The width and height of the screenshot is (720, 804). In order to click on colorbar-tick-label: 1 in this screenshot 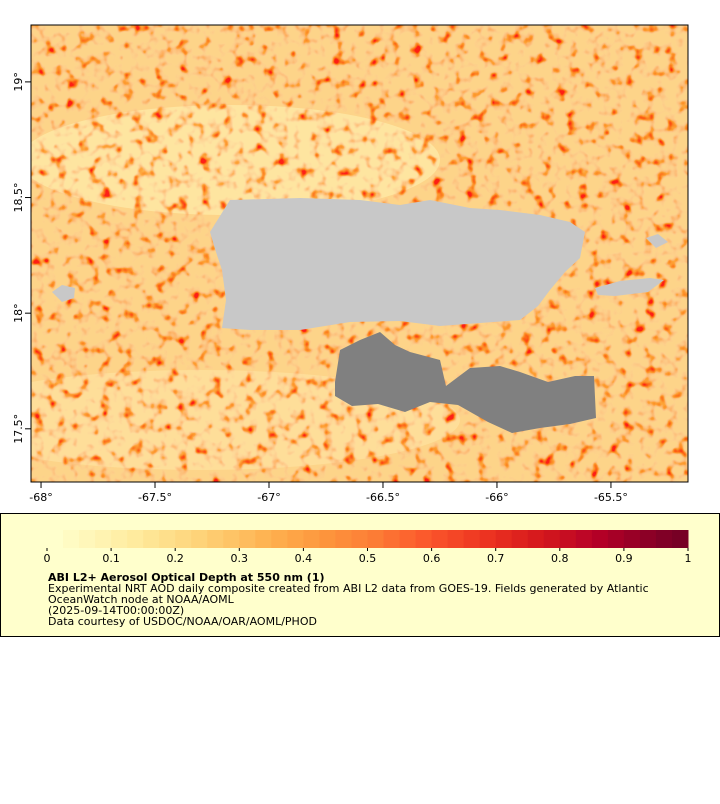, I will do `click(688, 558)`.